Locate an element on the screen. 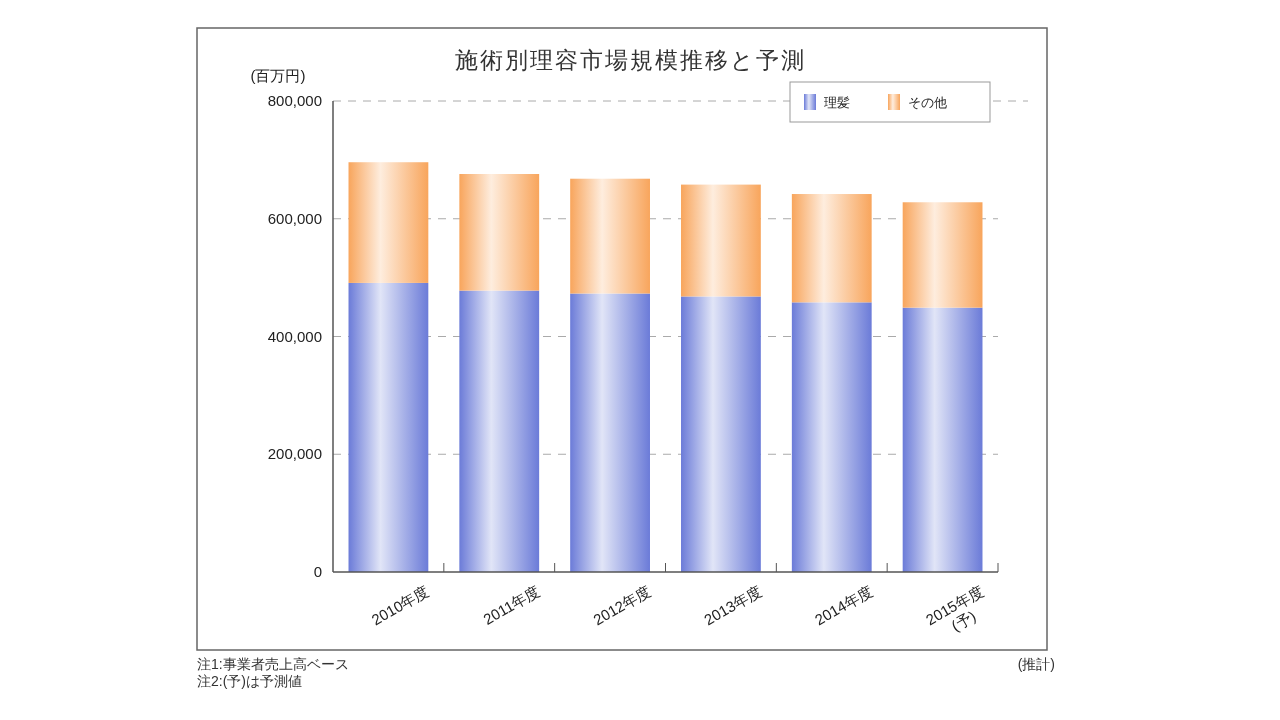 The width and height of the screenshot is (1280, 720). legend-label: その他 is located at coordinates (927, 102).